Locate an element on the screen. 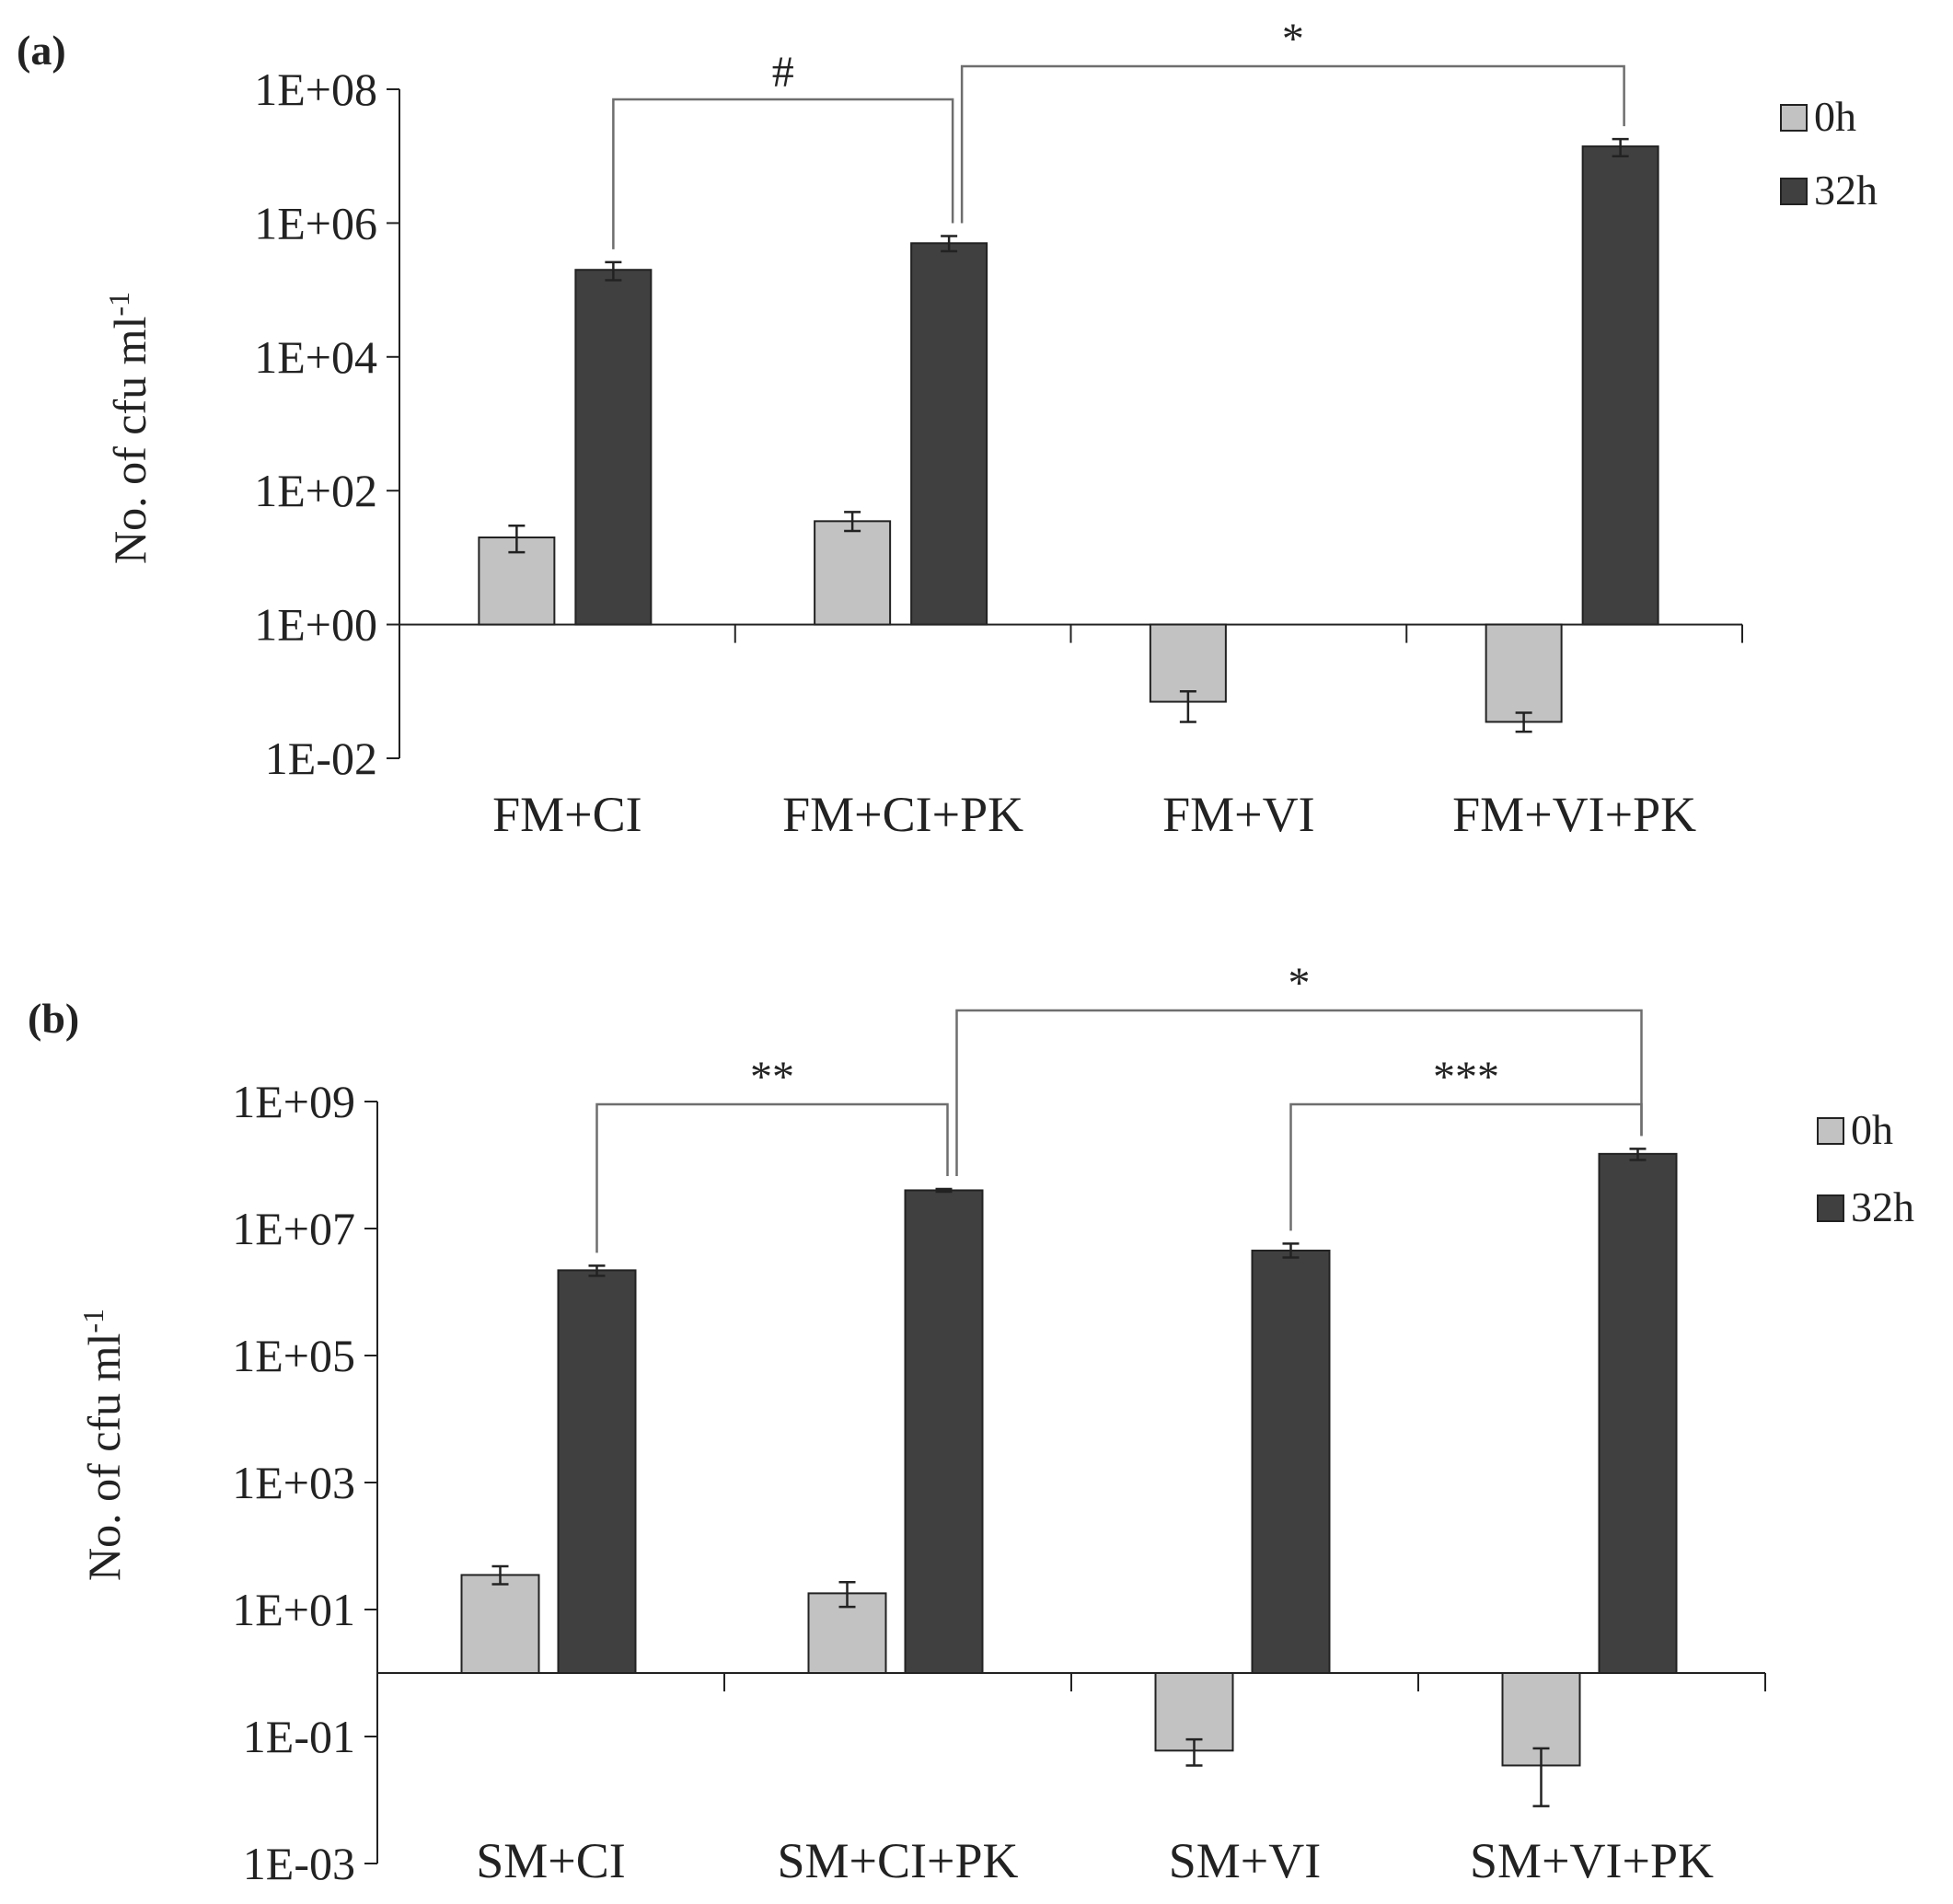  y-axis-label-sup-a: -1 is located at coordinates (118, 304).